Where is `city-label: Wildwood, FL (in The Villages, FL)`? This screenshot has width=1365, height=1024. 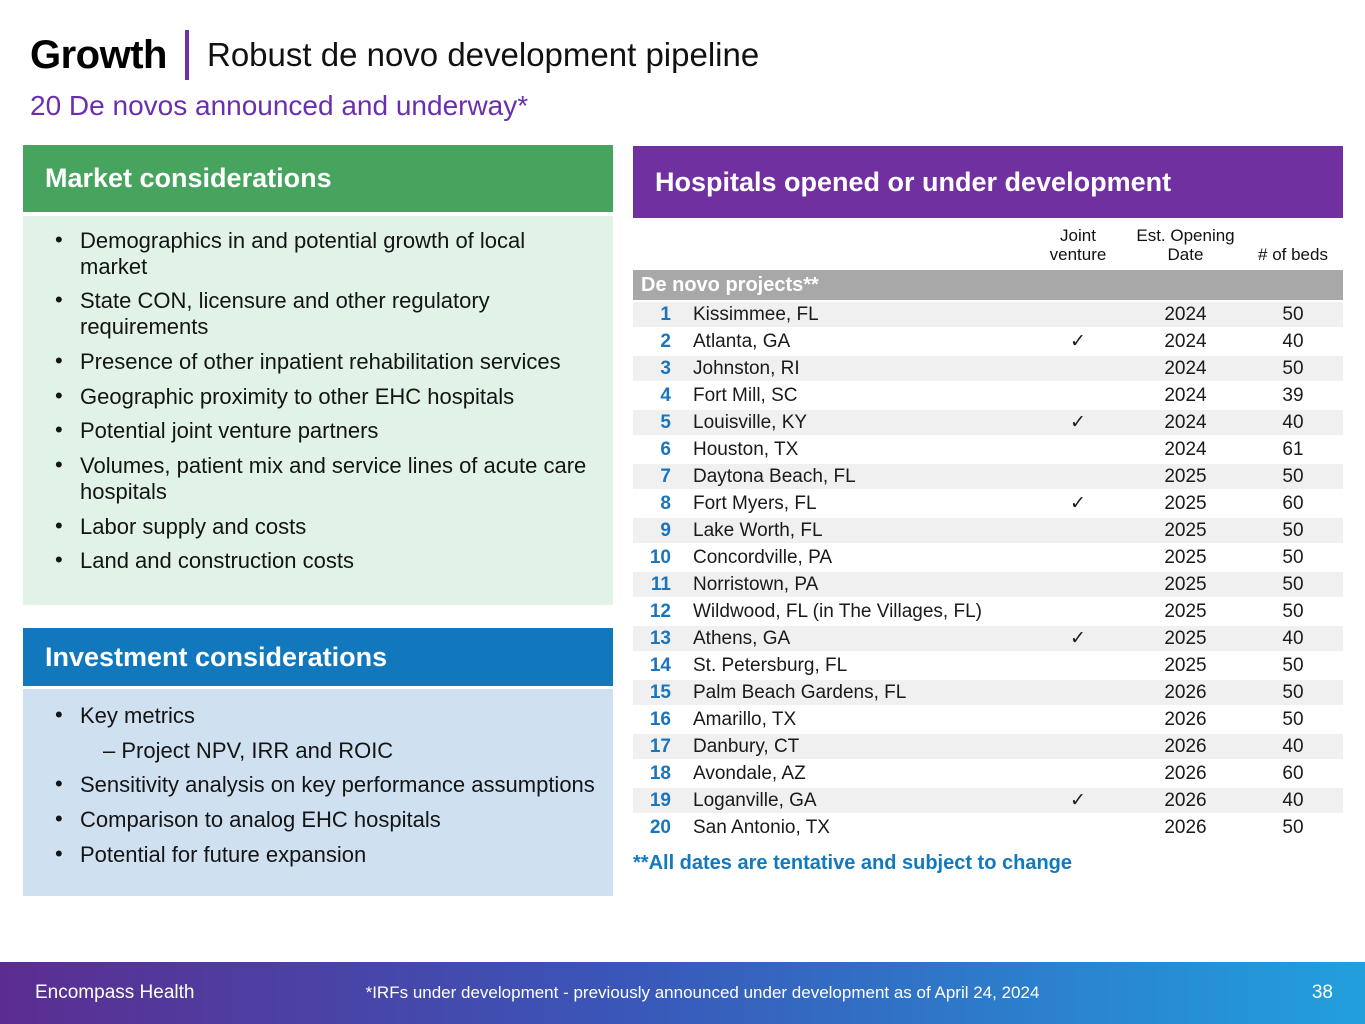
city-label: Wildwood, FL (in The Villages, FL) is located at coordinates (837, 612).